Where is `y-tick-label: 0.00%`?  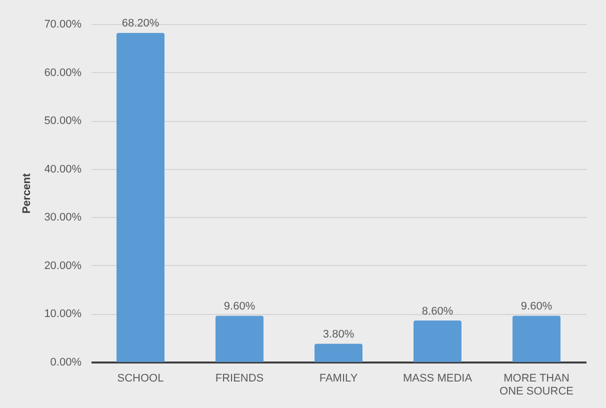 y-tick-label: 0.00% is located at coordinates (66, 362).